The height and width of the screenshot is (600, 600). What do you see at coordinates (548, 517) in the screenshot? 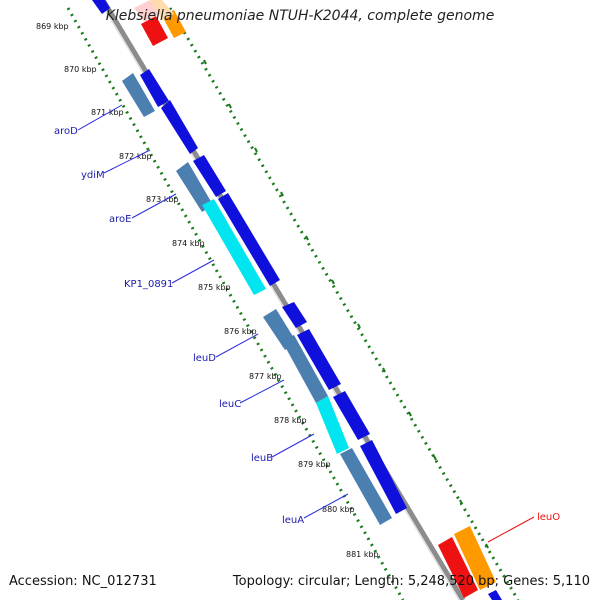
I see `gene-label-leuO: leuO` at bounding box center [548, 517].